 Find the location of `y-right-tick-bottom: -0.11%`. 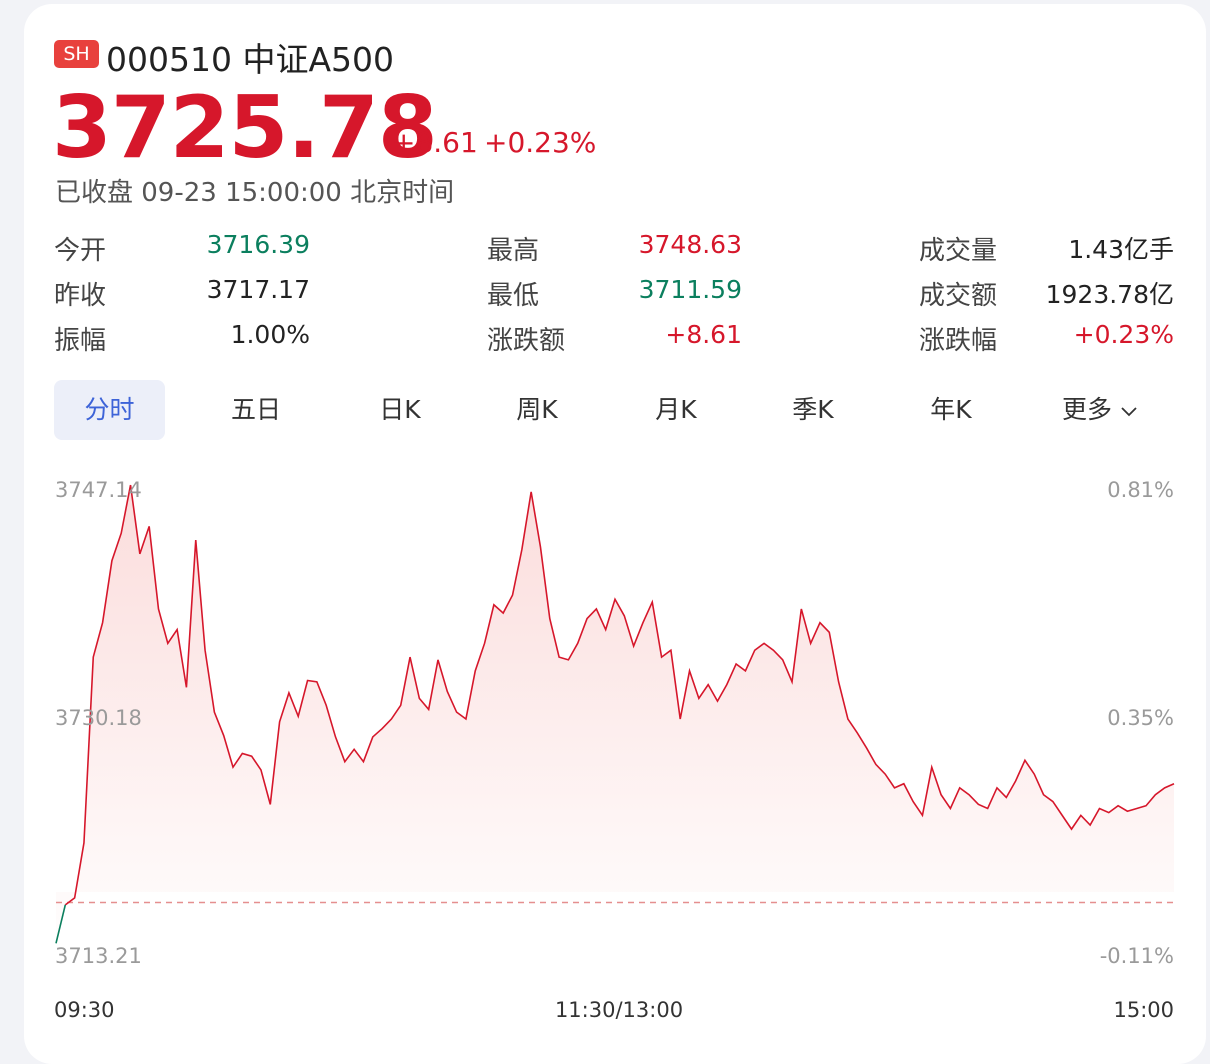

y-right-tick-bottom: -0.11% is located at coordinates (1136, 956).